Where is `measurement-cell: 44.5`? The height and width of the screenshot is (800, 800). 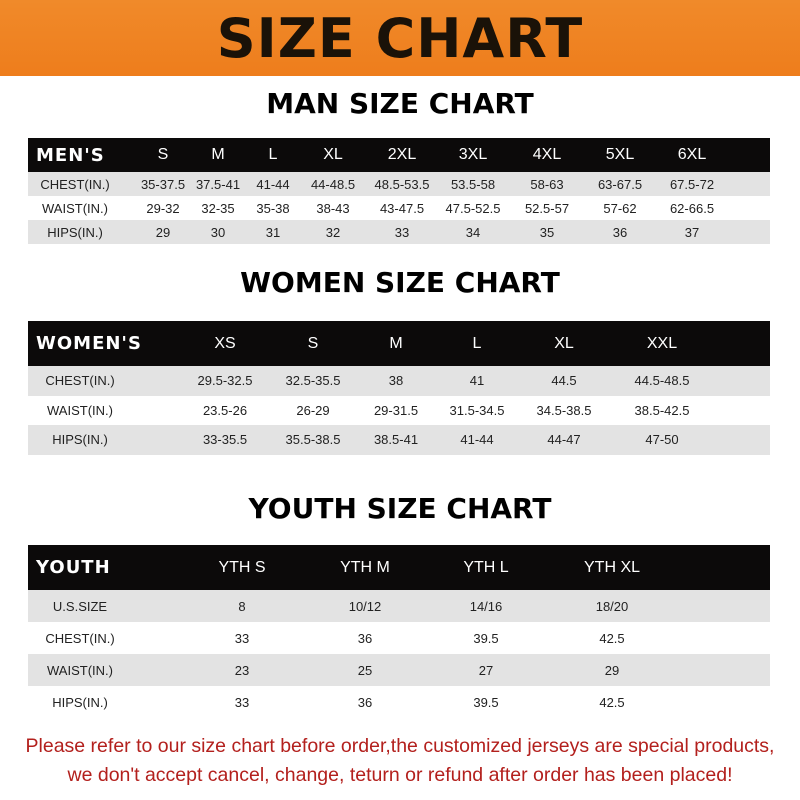 measurement-cell: 44.5 is located at coordinates (564, 381).